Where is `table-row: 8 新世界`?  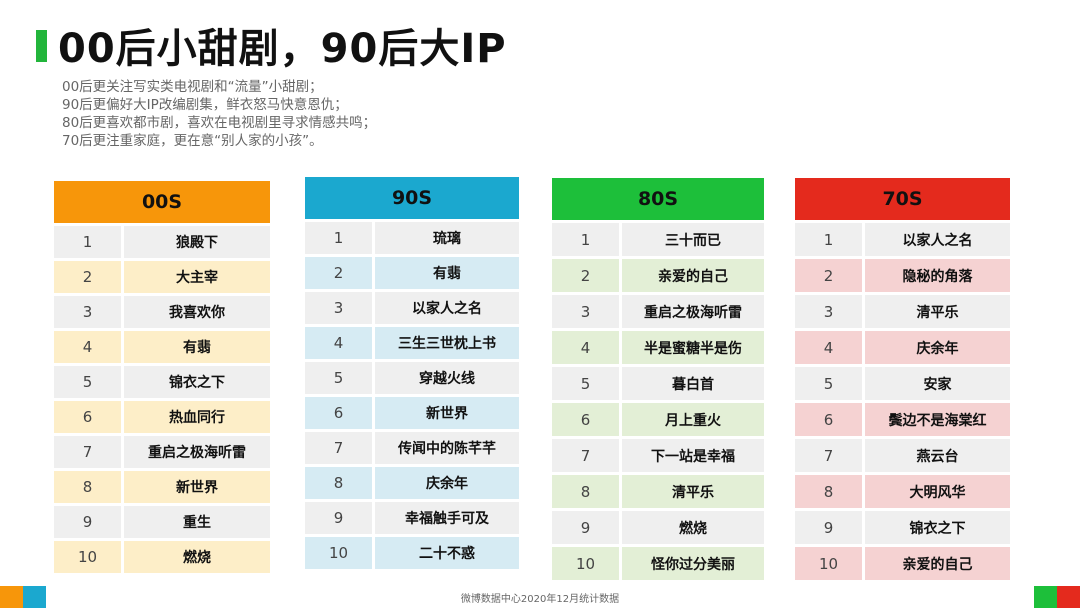
table-row: 8 新世界 is located at coordinates (162, 487).